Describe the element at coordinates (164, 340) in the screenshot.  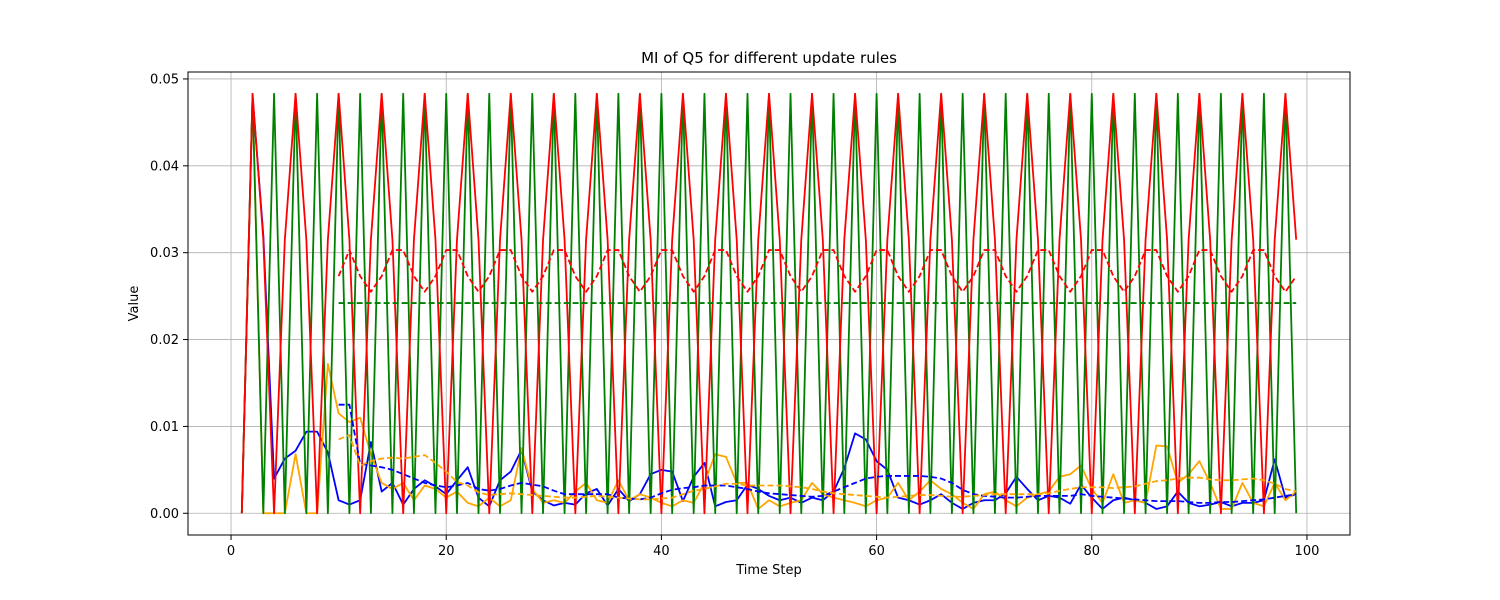
I see `y-tick-label: 0.02` at that location.